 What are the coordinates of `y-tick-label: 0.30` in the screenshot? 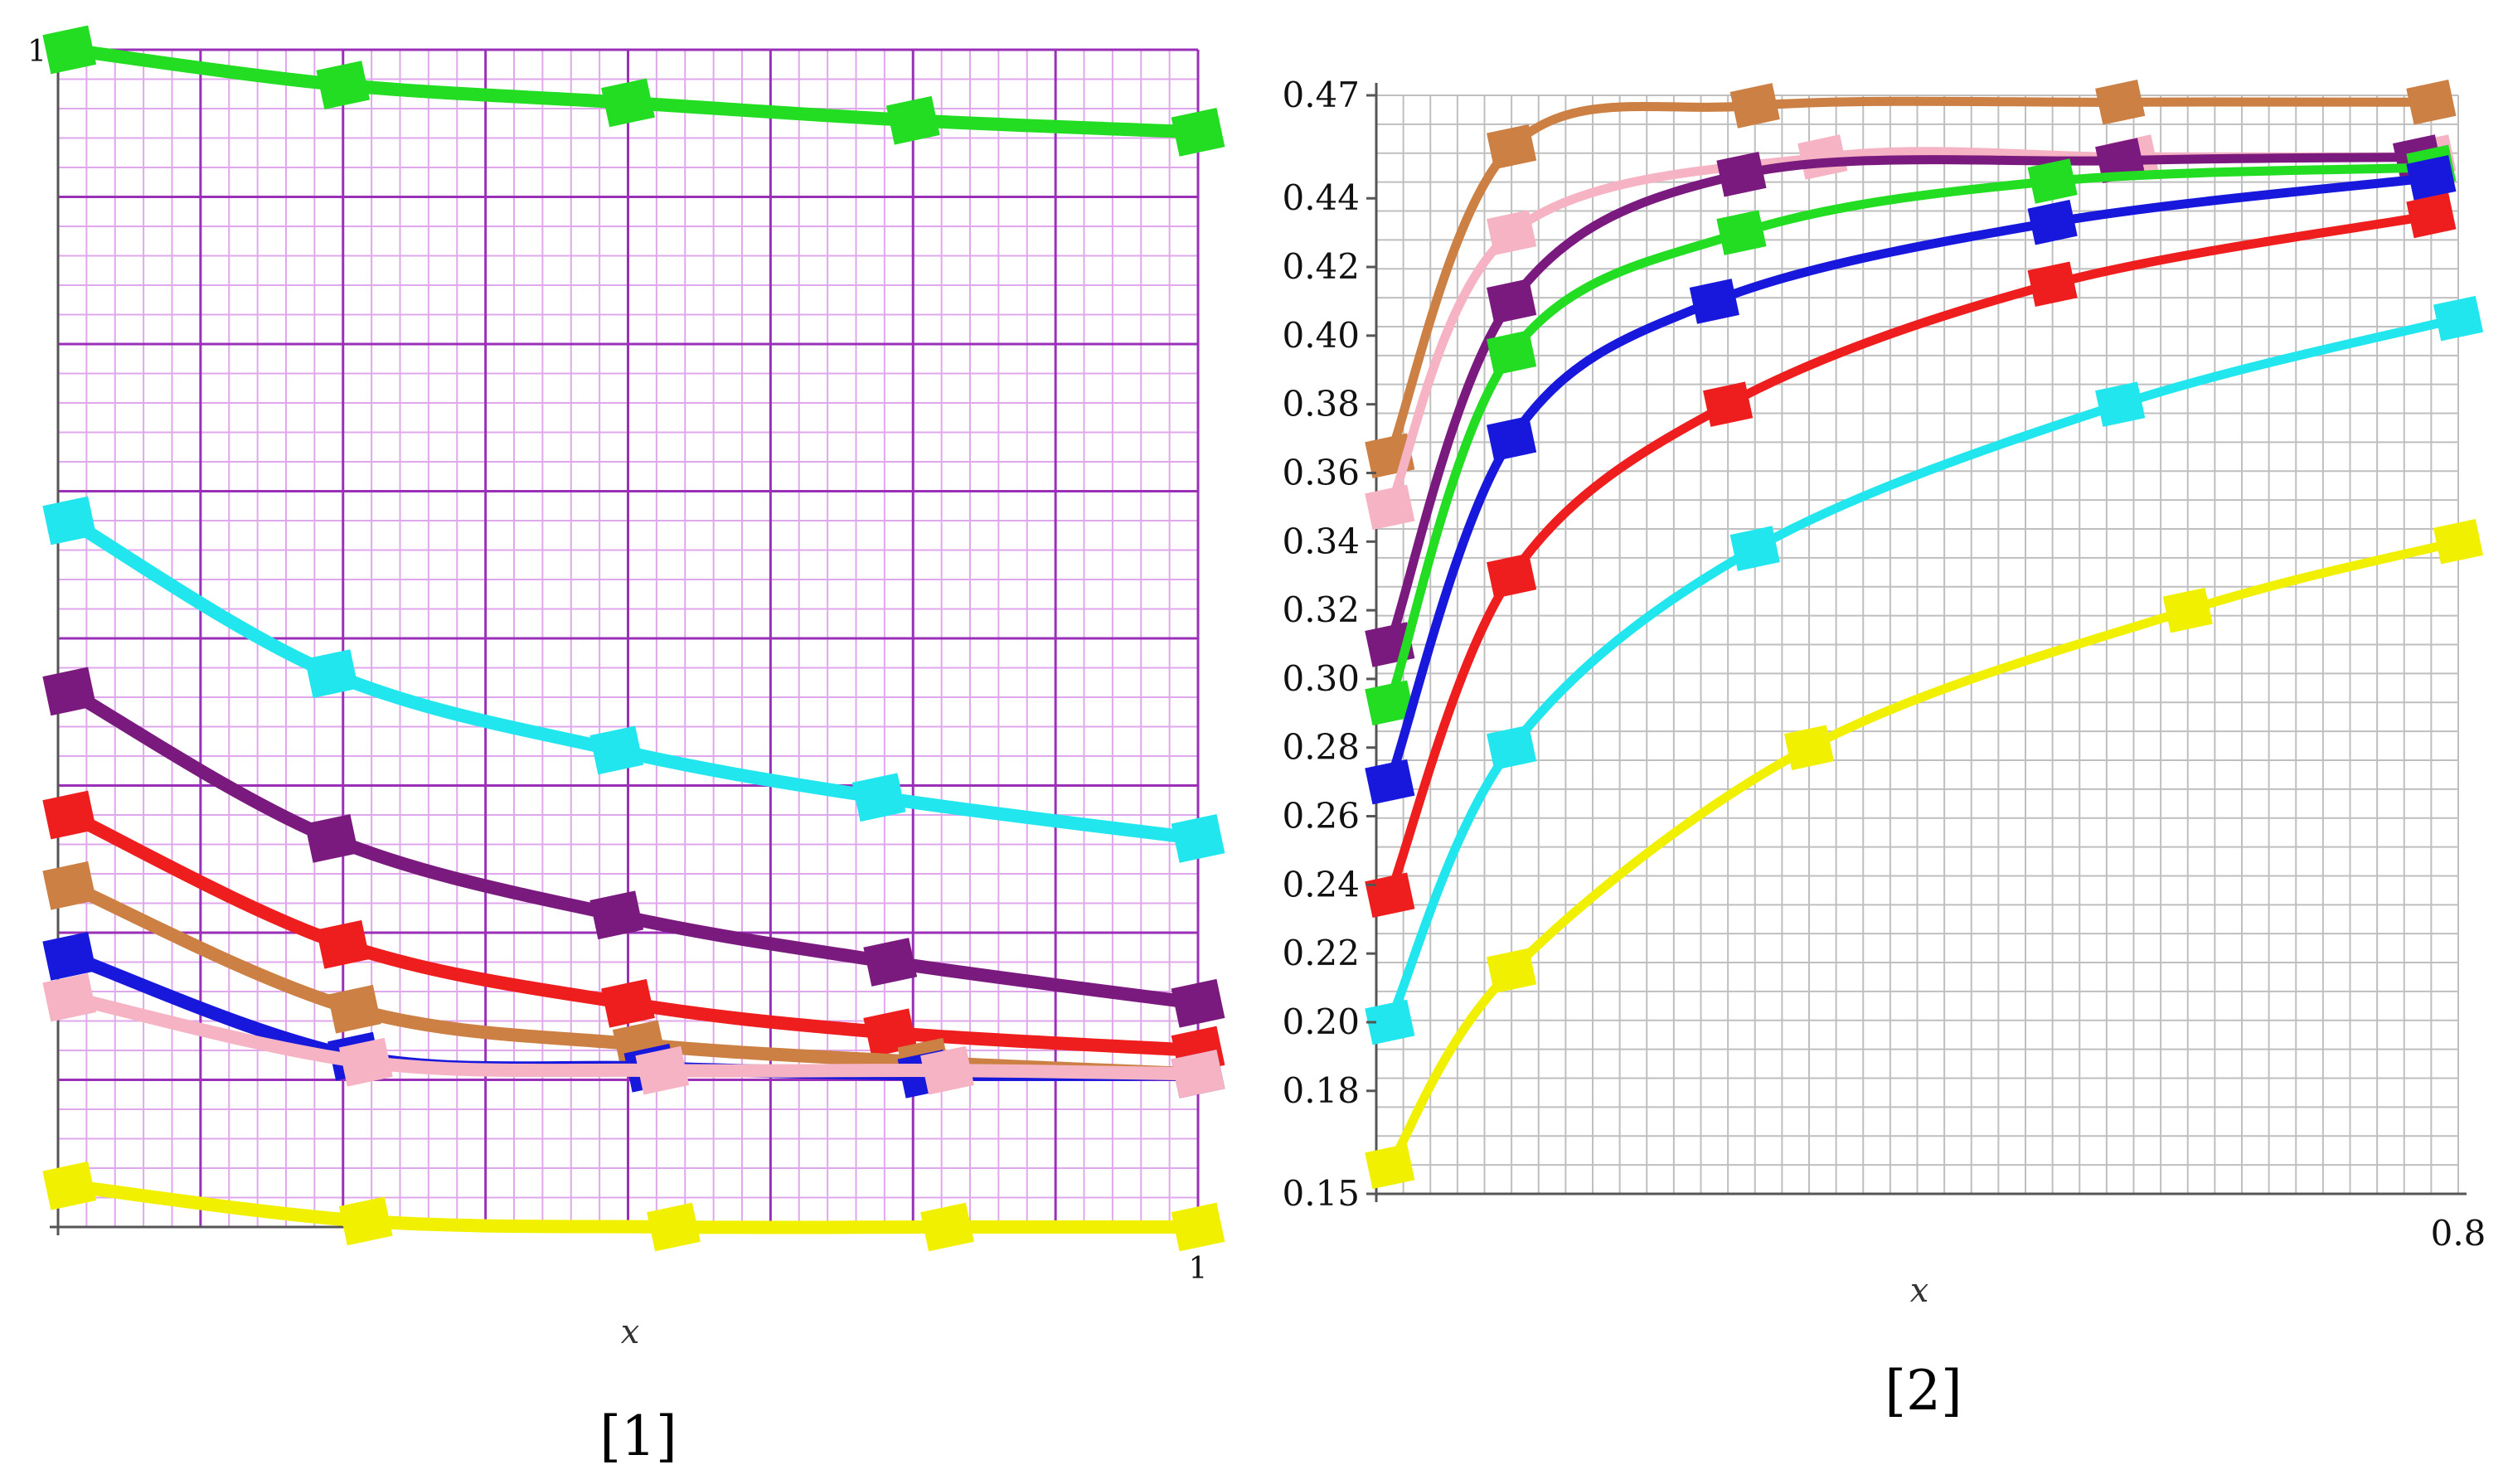 It's located at (1321, 679).